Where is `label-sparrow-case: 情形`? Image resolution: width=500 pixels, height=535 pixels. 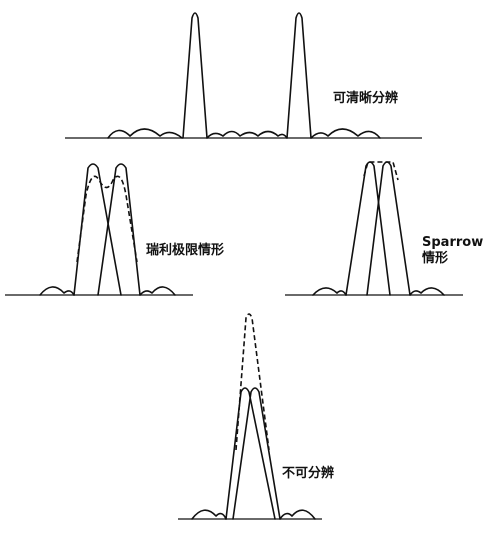 label-sparrow-case: 情形 is located at coordinates (435, 258).